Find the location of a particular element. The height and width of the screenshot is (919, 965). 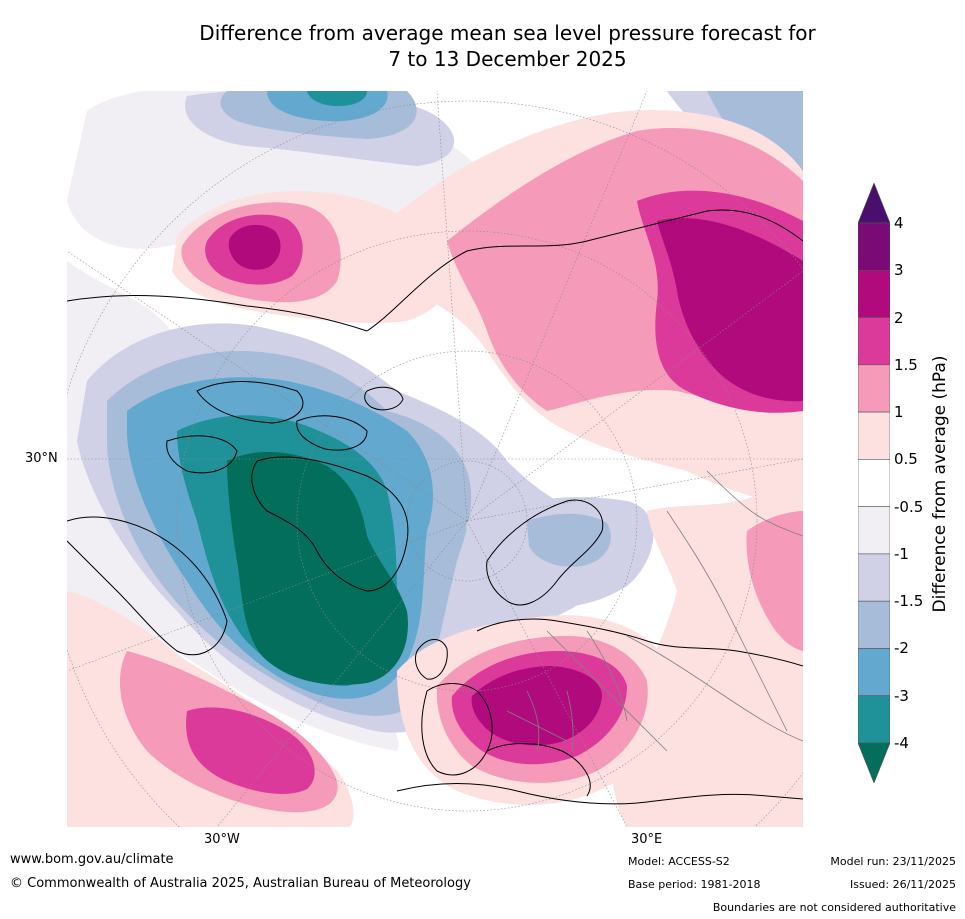

colorbar-tick-label: -1 is located at coordinates (901, 553).